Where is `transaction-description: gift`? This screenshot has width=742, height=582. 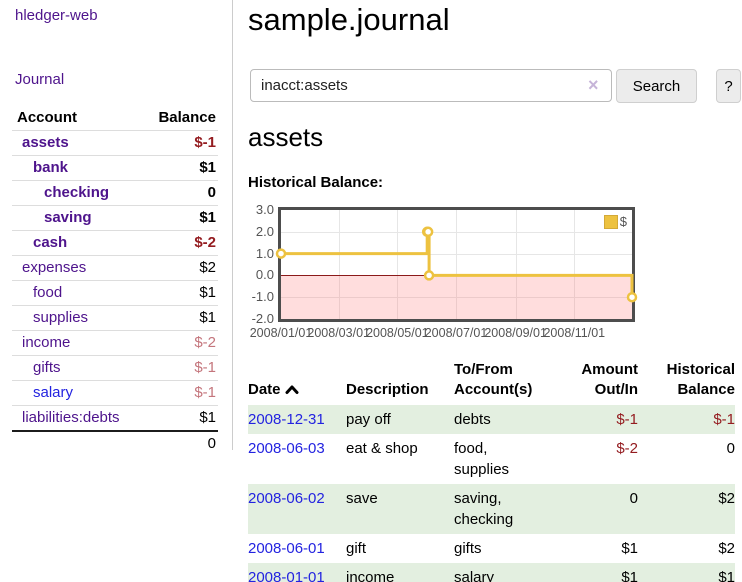 transaction-description: gift is located at coordinates (356, 548).